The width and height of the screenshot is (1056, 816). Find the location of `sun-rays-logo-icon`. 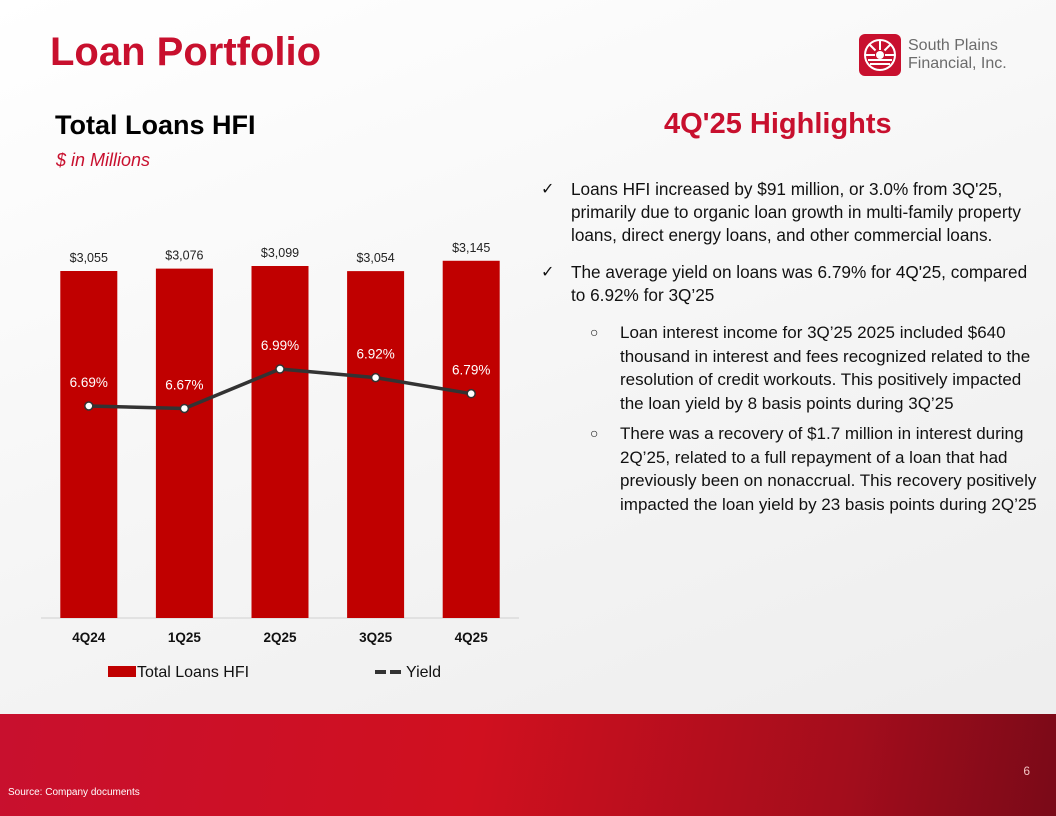

sun-rays-logo-icon is located at coordinates (880, 55).